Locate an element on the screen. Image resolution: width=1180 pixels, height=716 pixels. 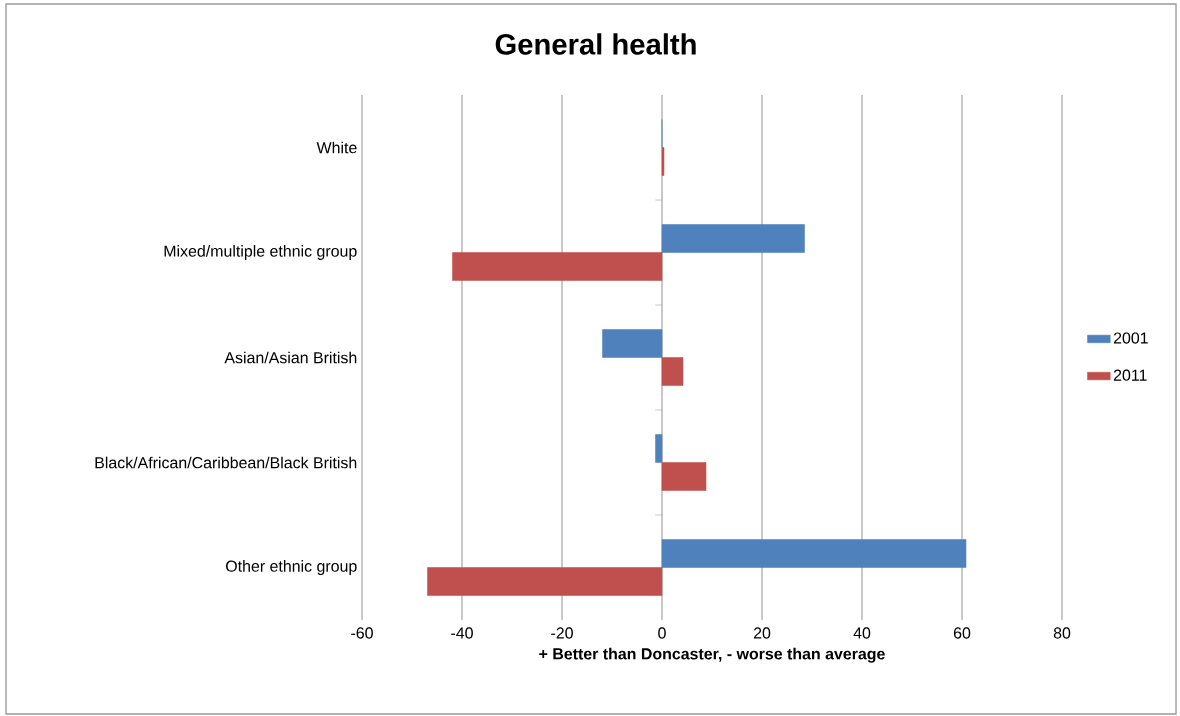
legend-label: 2001 is located at coordinates (1130, 338).